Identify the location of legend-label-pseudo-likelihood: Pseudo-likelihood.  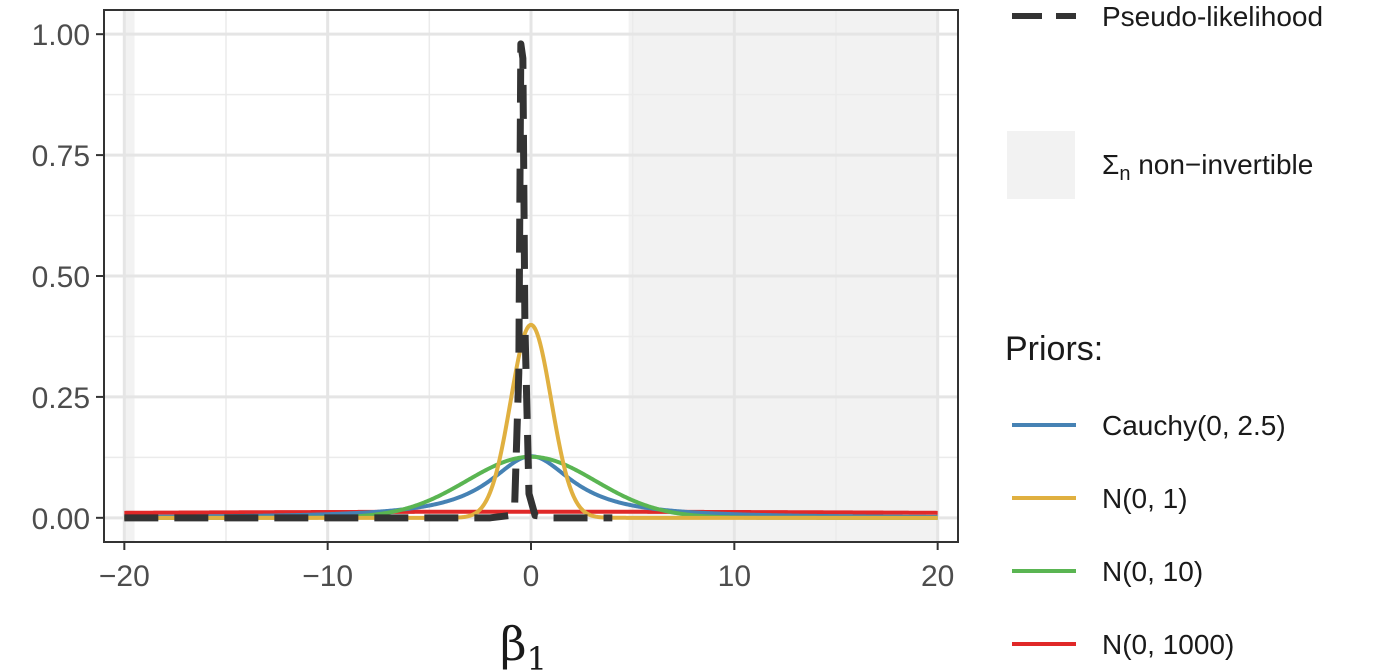
(1212, 16).